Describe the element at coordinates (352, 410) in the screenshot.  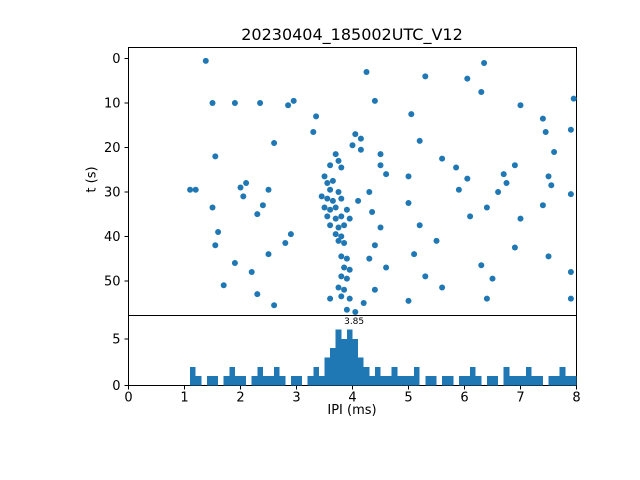
I see `x-axis-label: IPI (ms)` at that location.